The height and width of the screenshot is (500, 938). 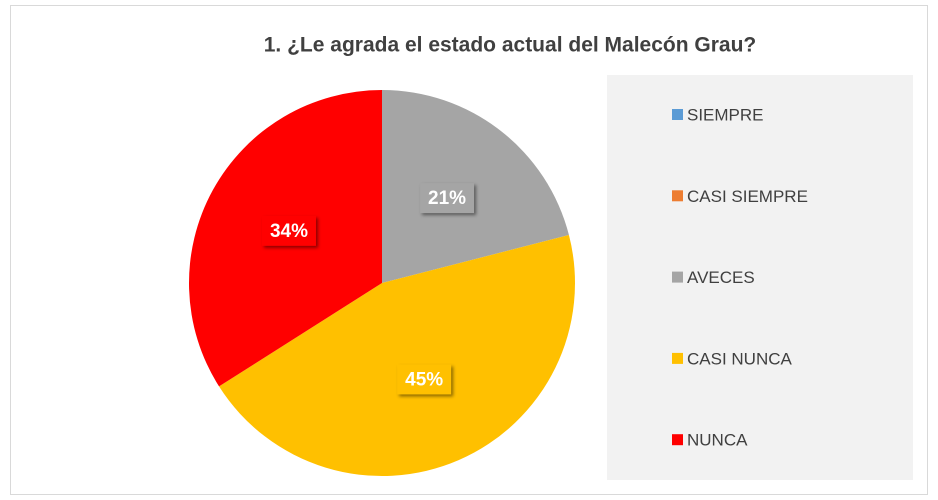 I want to click on legend-label: SIEMPRE, so click(x=725, y=114).